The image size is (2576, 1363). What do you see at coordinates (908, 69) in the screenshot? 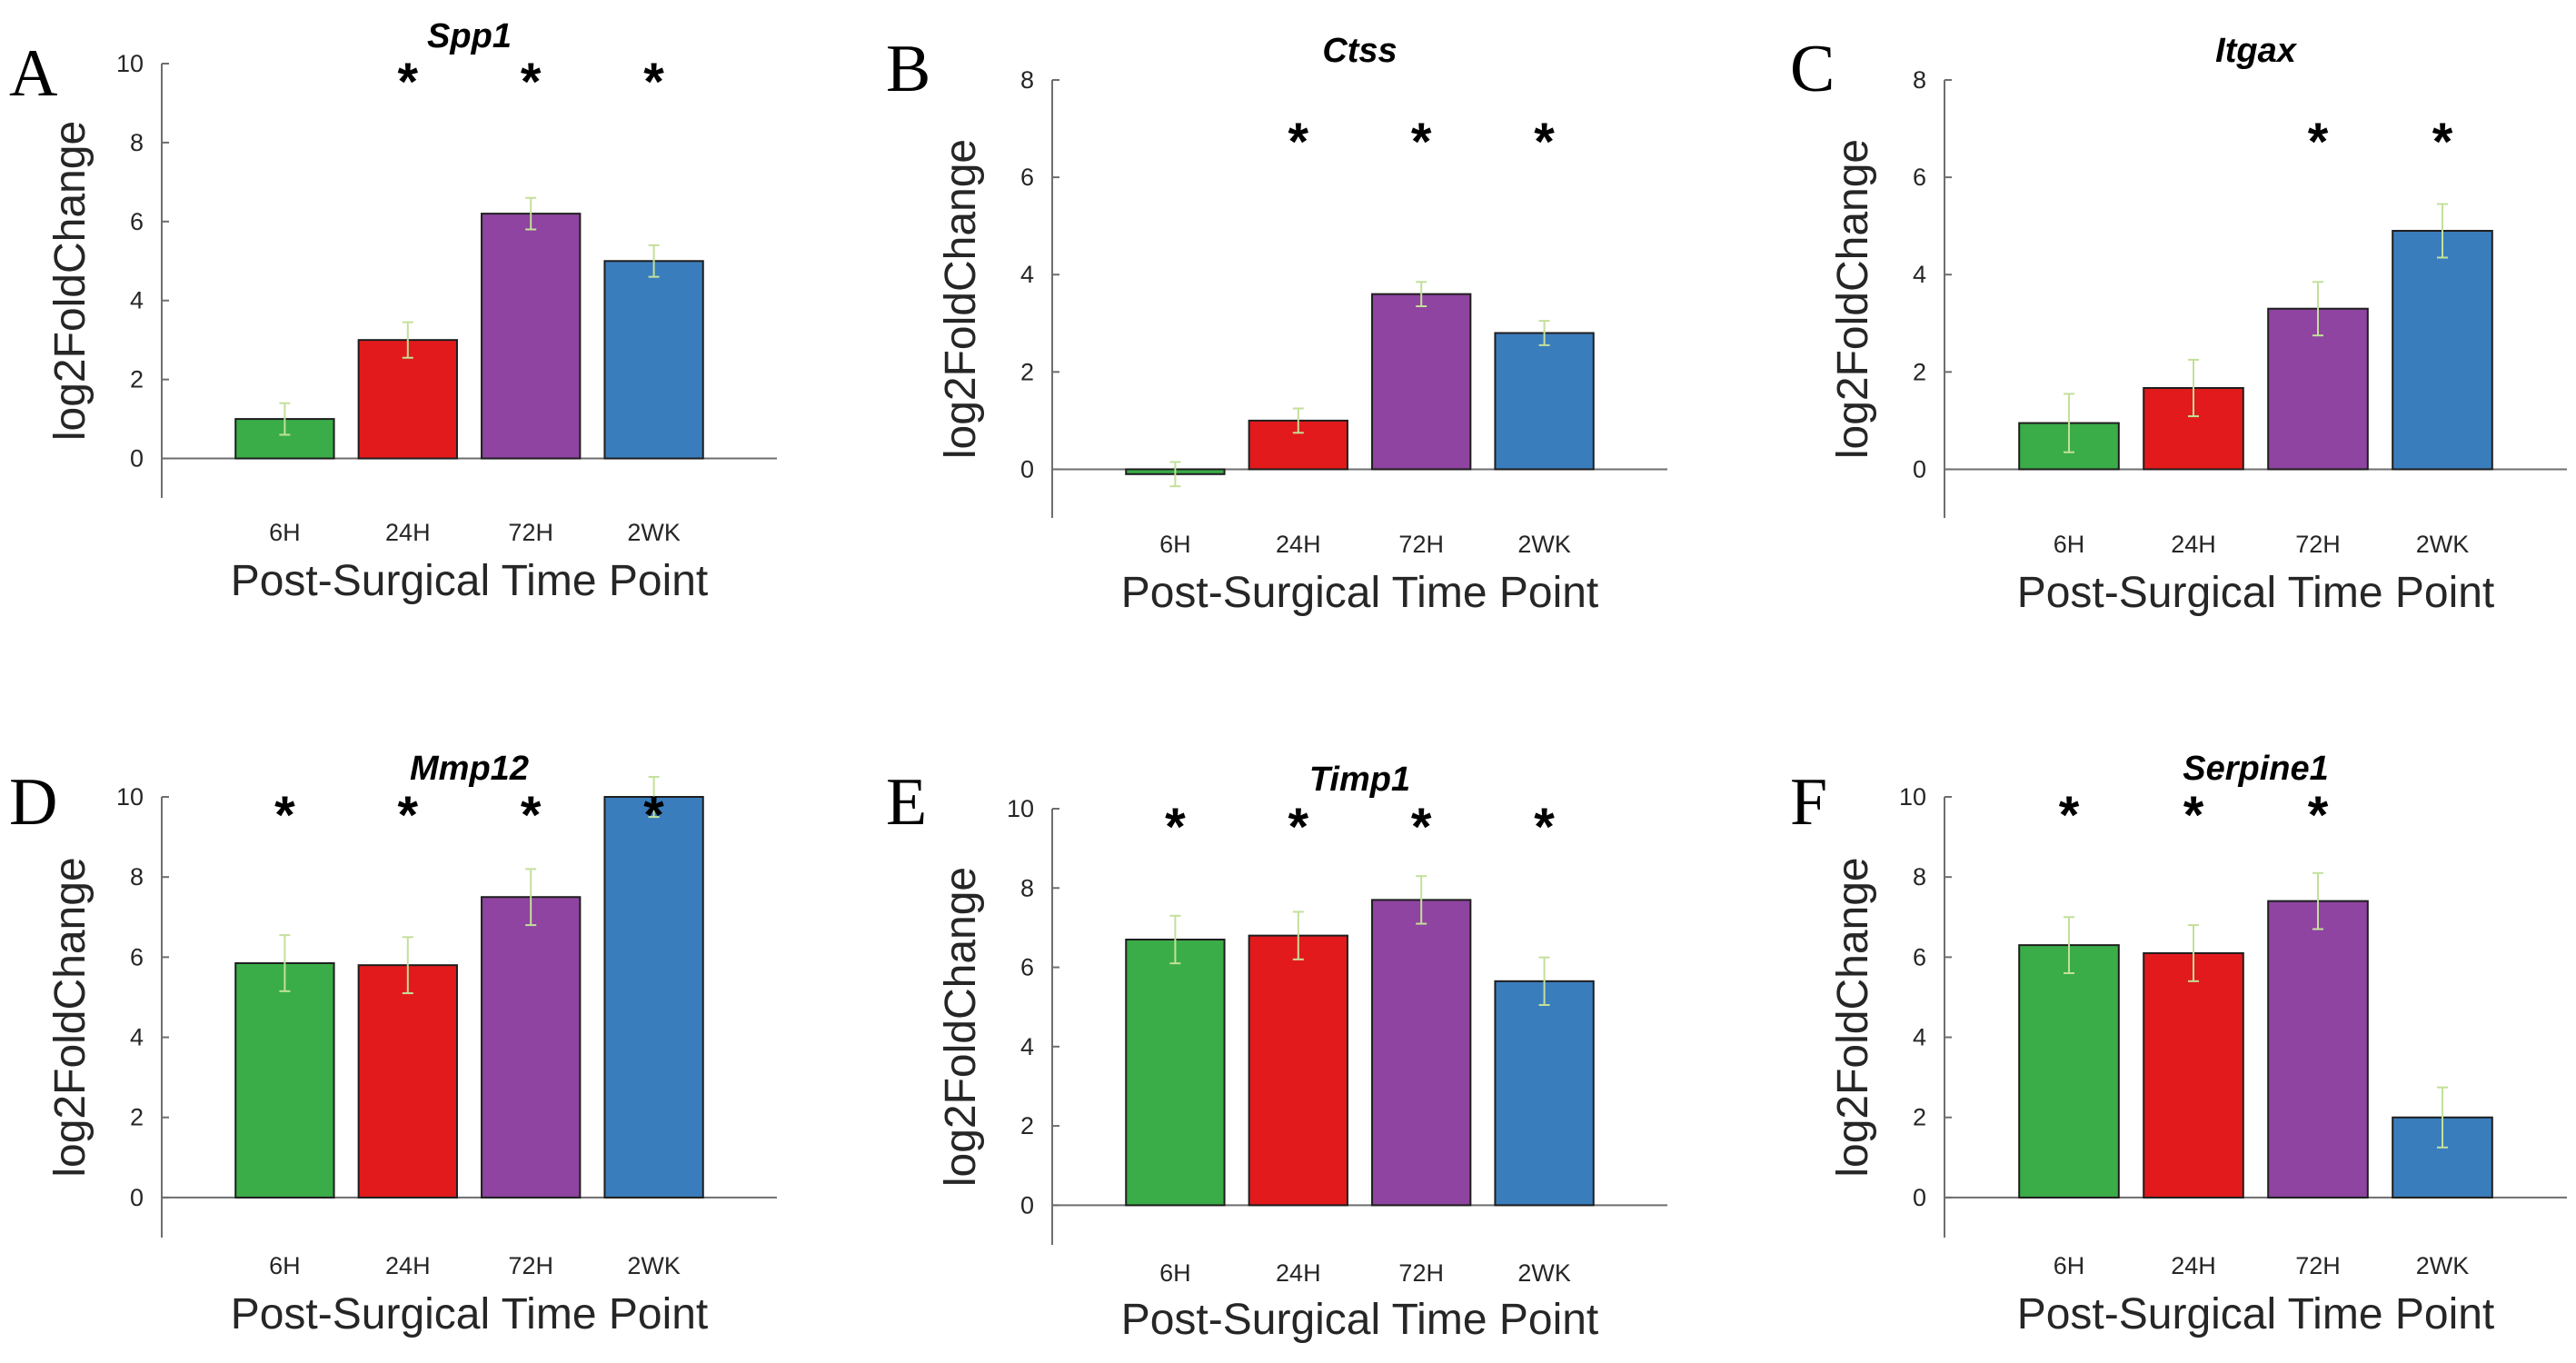
I see `panel-letter-b: B` at bounding box center [908, 69].